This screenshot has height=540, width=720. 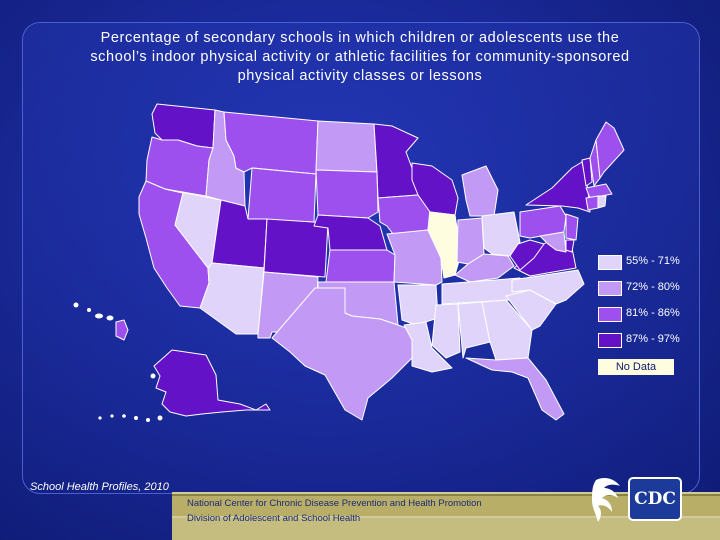 What do you see at coordinates (271, 143) in the screenshot?
I see `state-MT` at bounding box center [271, 143].